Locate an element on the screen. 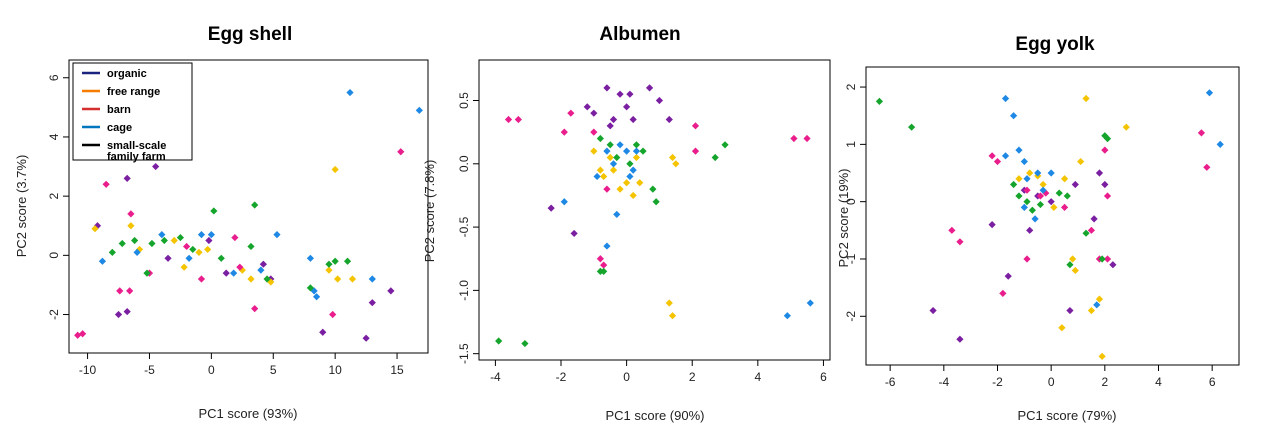 This screenshot has width=1265, height=442. xtick-label: 2 is located at coordinates (1104, 382).